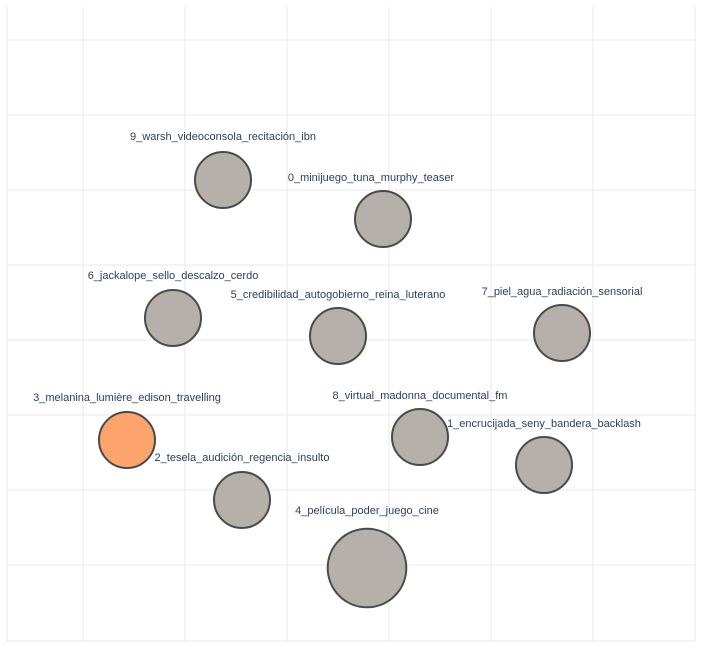 Image resolution: width=701 pixels, height=649 pixels. What do you see at coordinates (367, 511) in the screenshot?
I see `topic-label: 4_película_poder_juego_cine` at bounding box center [367, 511].